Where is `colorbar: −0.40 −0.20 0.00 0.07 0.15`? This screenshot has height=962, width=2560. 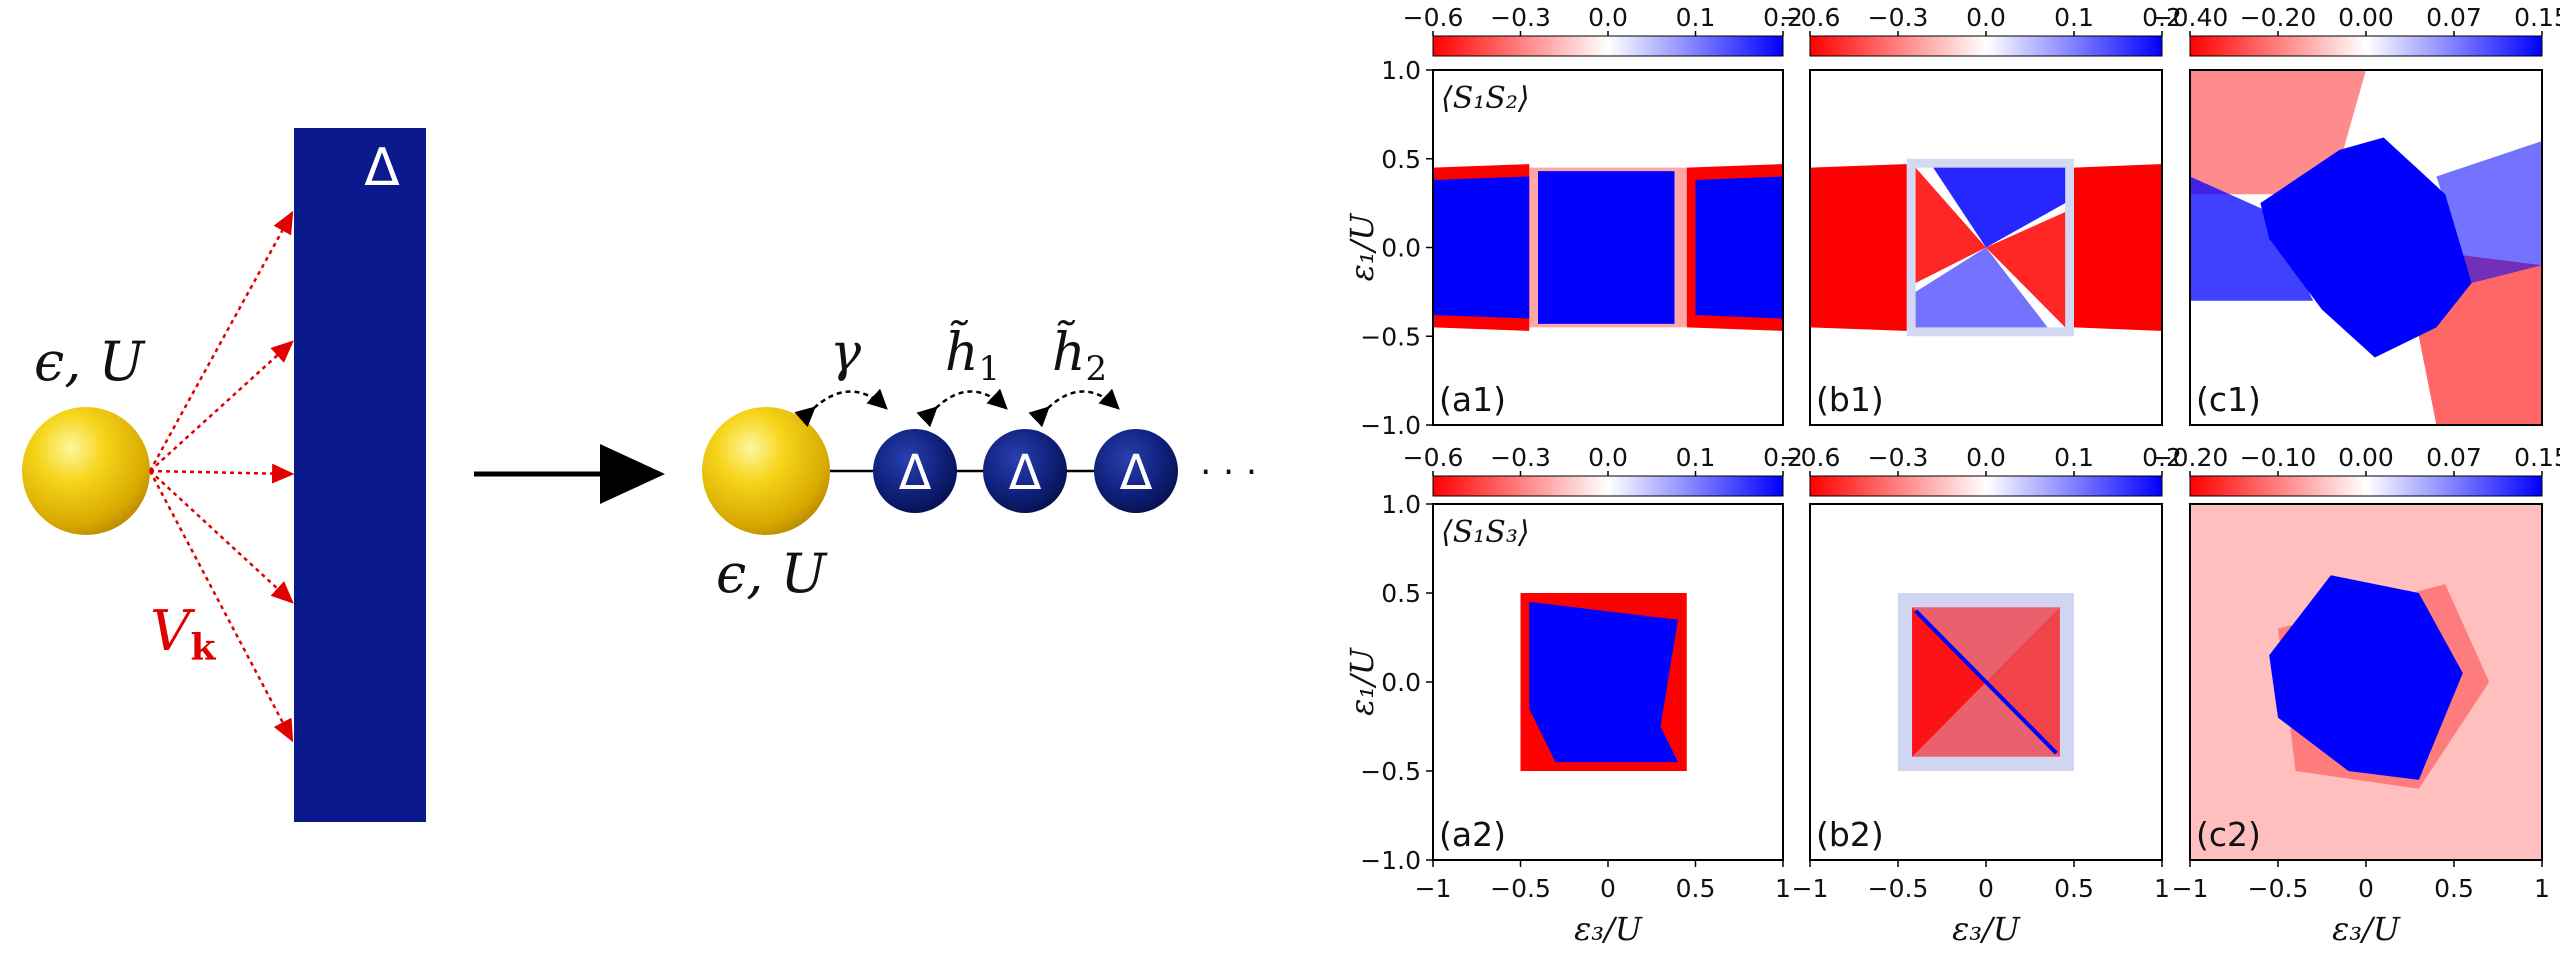
colorbar: −0.40 −0.20 0.00 0.07 0.15 is located at coordinates (2356, 30).